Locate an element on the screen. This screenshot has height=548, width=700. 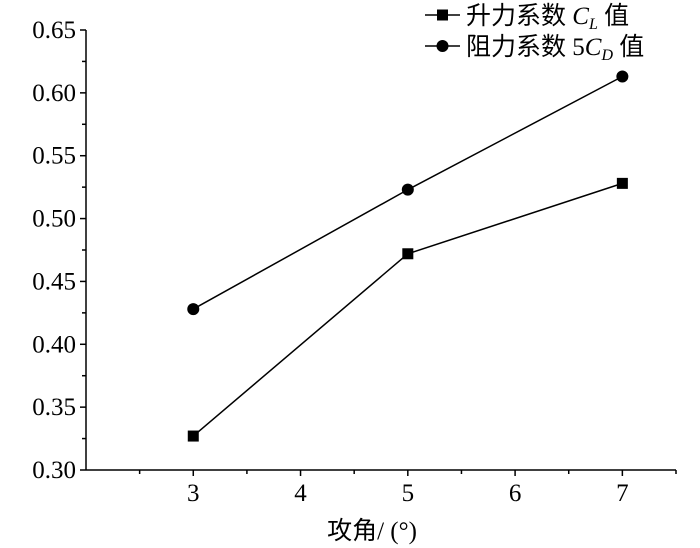
x-axis-title: 攻角/ (°) is located at coordinates (372, 531).